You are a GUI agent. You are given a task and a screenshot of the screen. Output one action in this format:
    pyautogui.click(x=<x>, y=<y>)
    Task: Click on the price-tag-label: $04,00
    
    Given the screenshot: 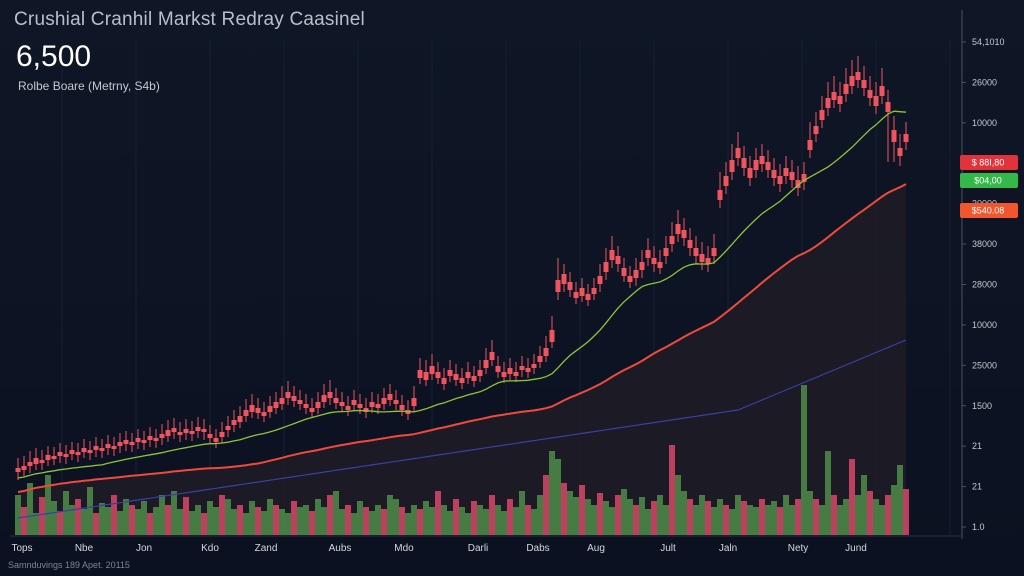 What is the action you would take?
    pyautogui.click(x=988, y=181)
    